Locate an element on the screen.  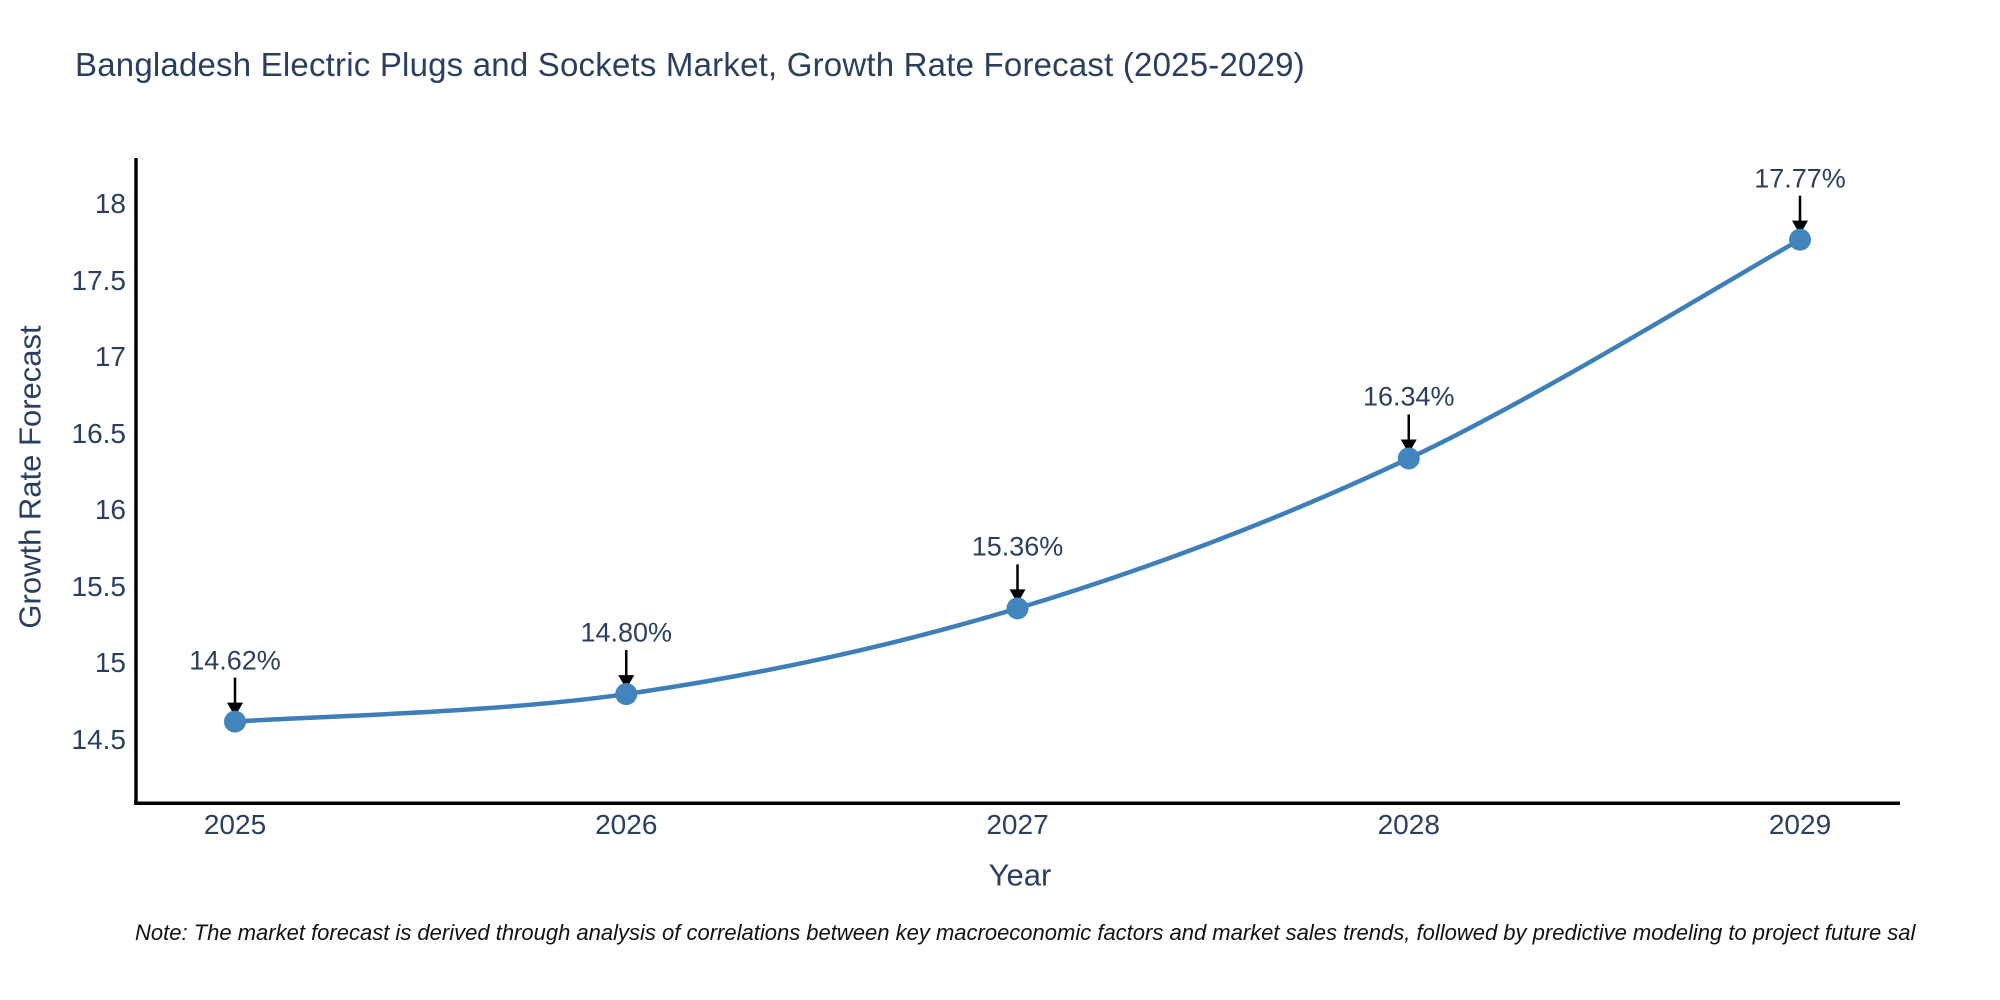
point-annotation: 14.62% is located at coordinates (235, 660).